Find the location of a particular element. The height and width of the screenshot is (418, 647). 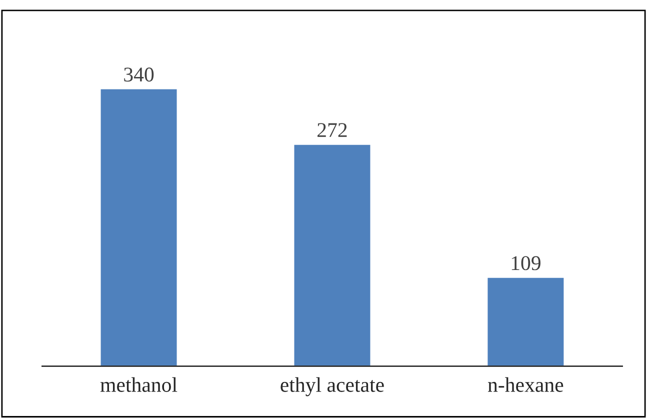

data-label: 272 is located at coordinates (332, 130).